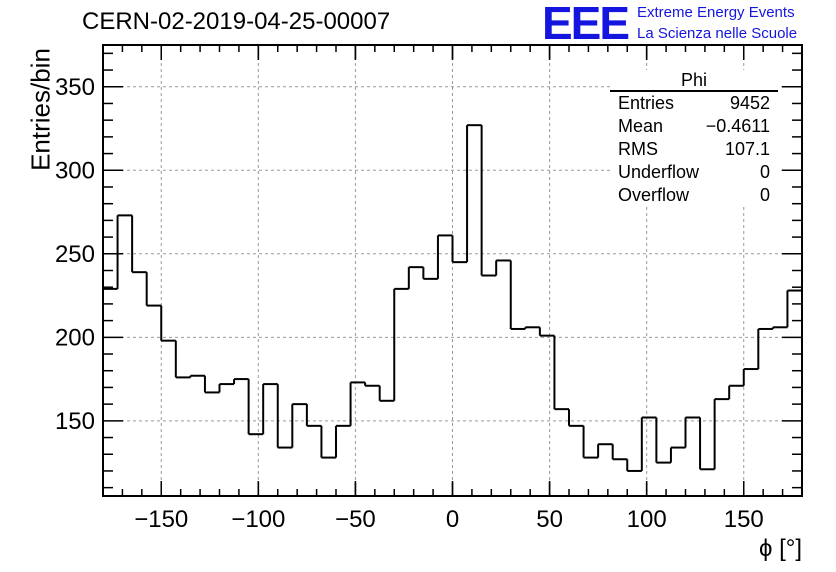  Describe the element at coordinates (40, 109) in the screenshot. I see `y-axis-label: Entries/bin` at that location.